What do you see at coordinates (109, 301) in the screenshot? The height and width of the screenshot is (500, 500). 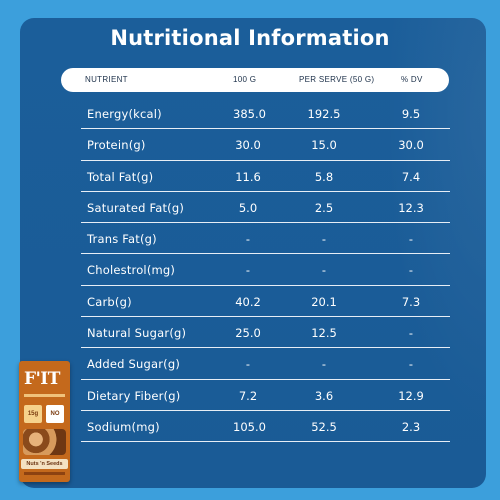 I see `nutrient-name: Carb(g)` at bounding box center [109, 301].